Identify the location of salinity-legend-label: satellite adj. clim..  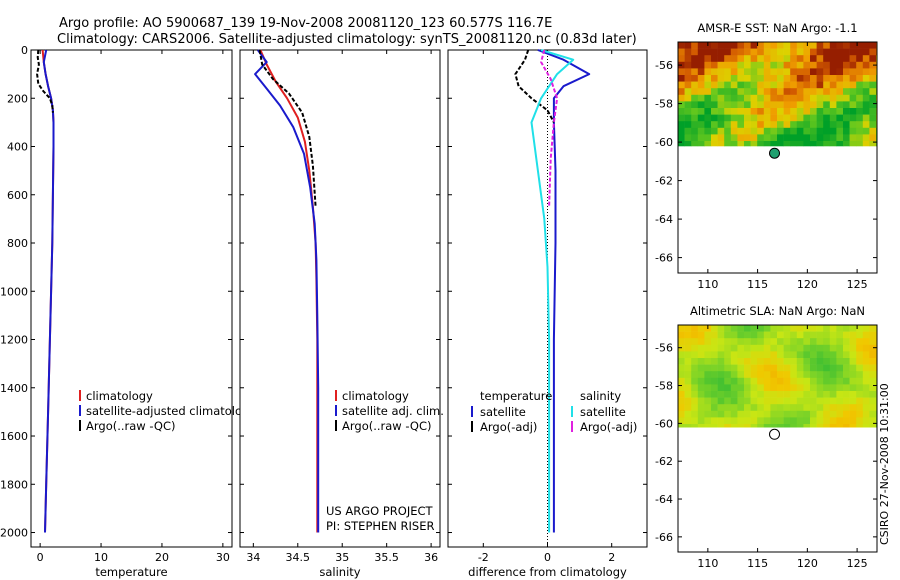
(393, 411).